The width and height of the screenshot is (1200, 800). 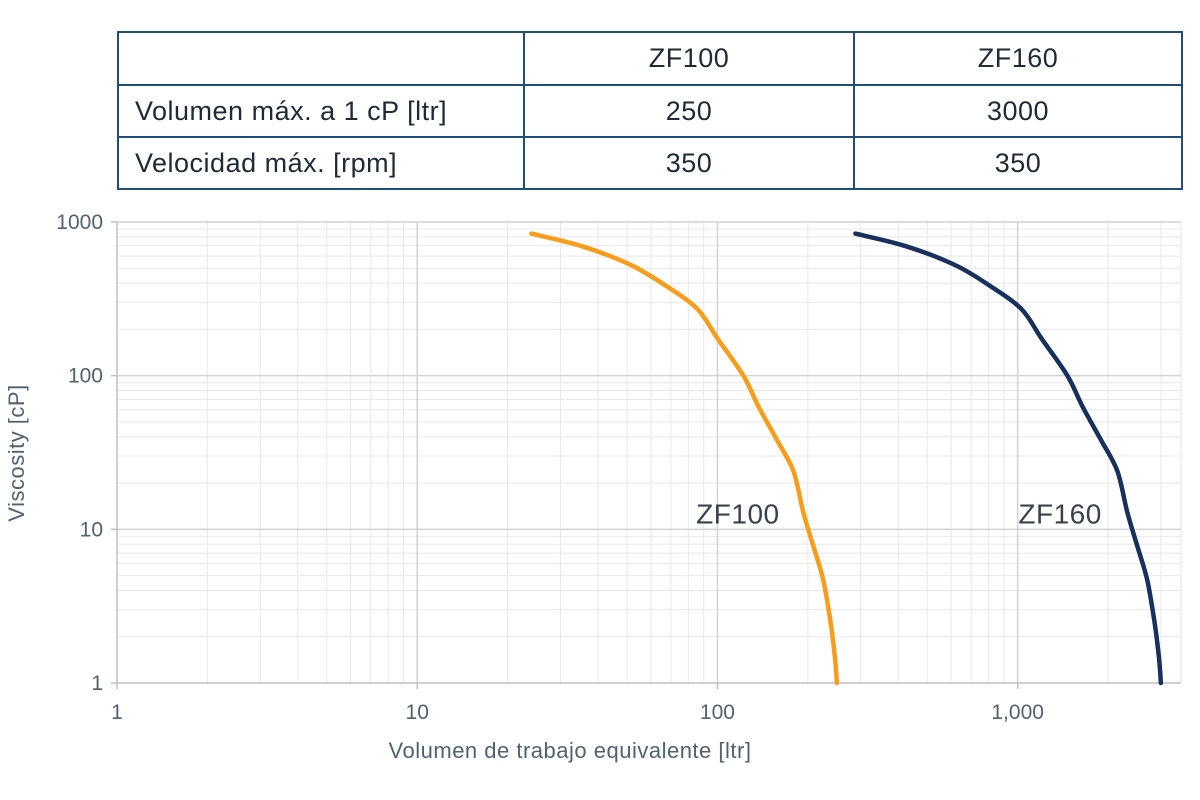 What do you see at coordinates (91, 529) in the screenshot?
I see `y-tick-label: 10` at bounding box center [91, 529].